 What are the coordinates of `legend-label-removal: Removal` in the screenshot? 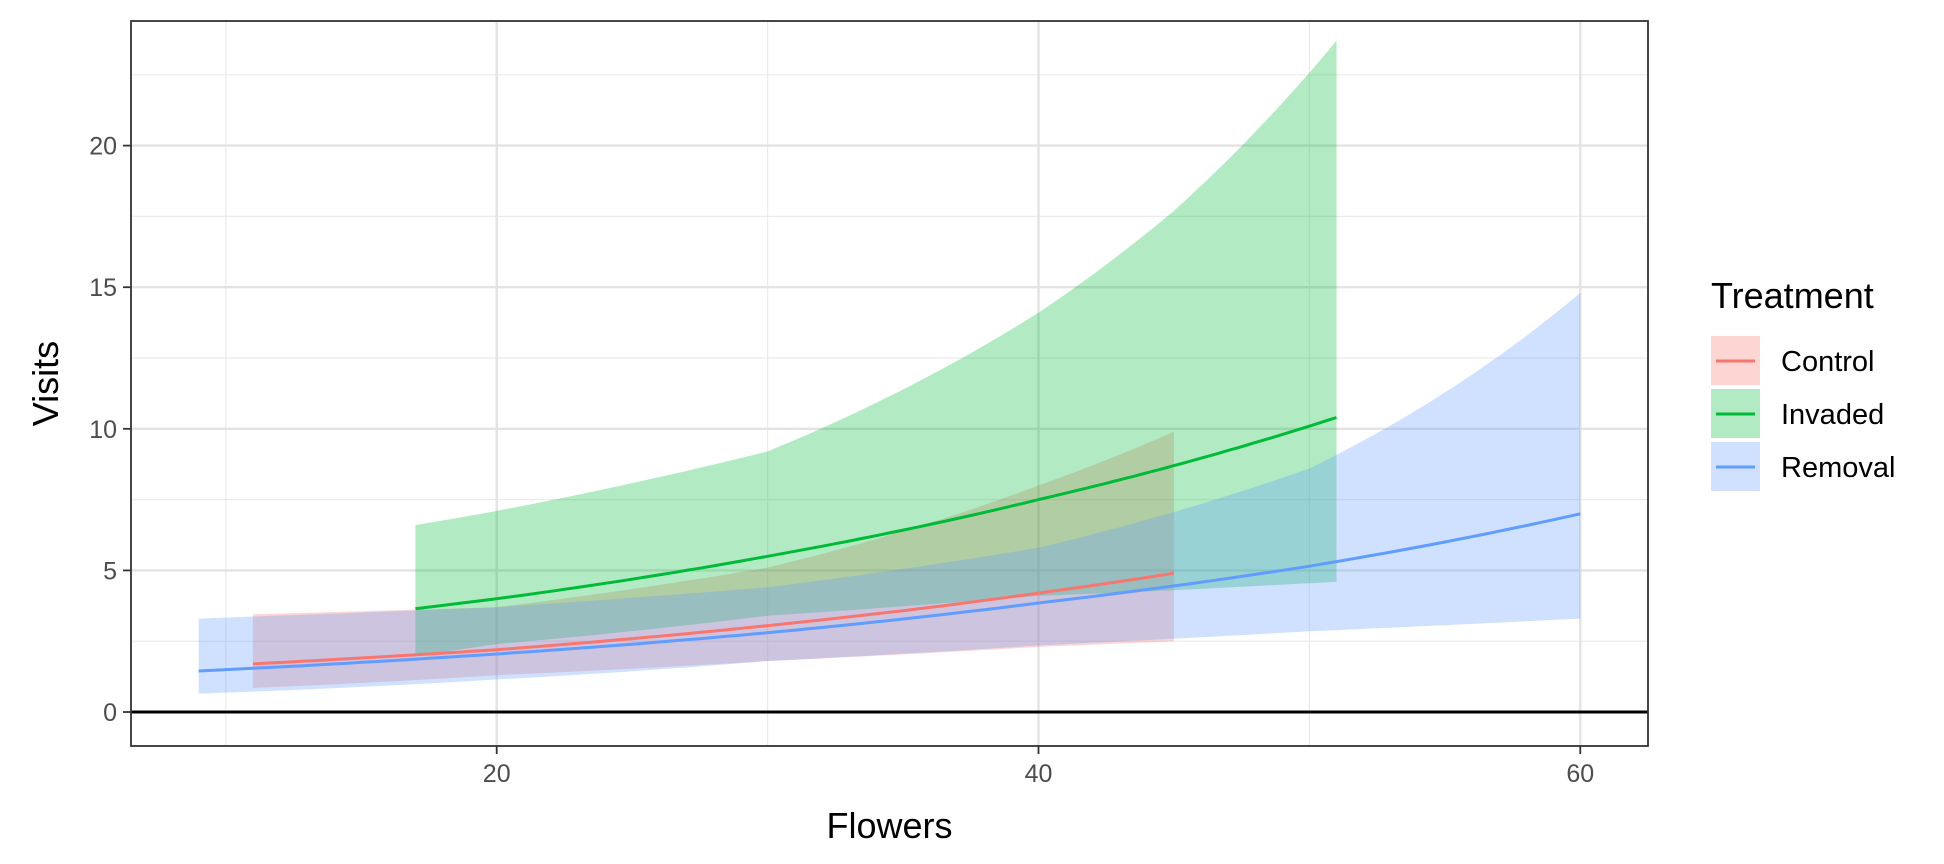 It's located at (1838, 468).